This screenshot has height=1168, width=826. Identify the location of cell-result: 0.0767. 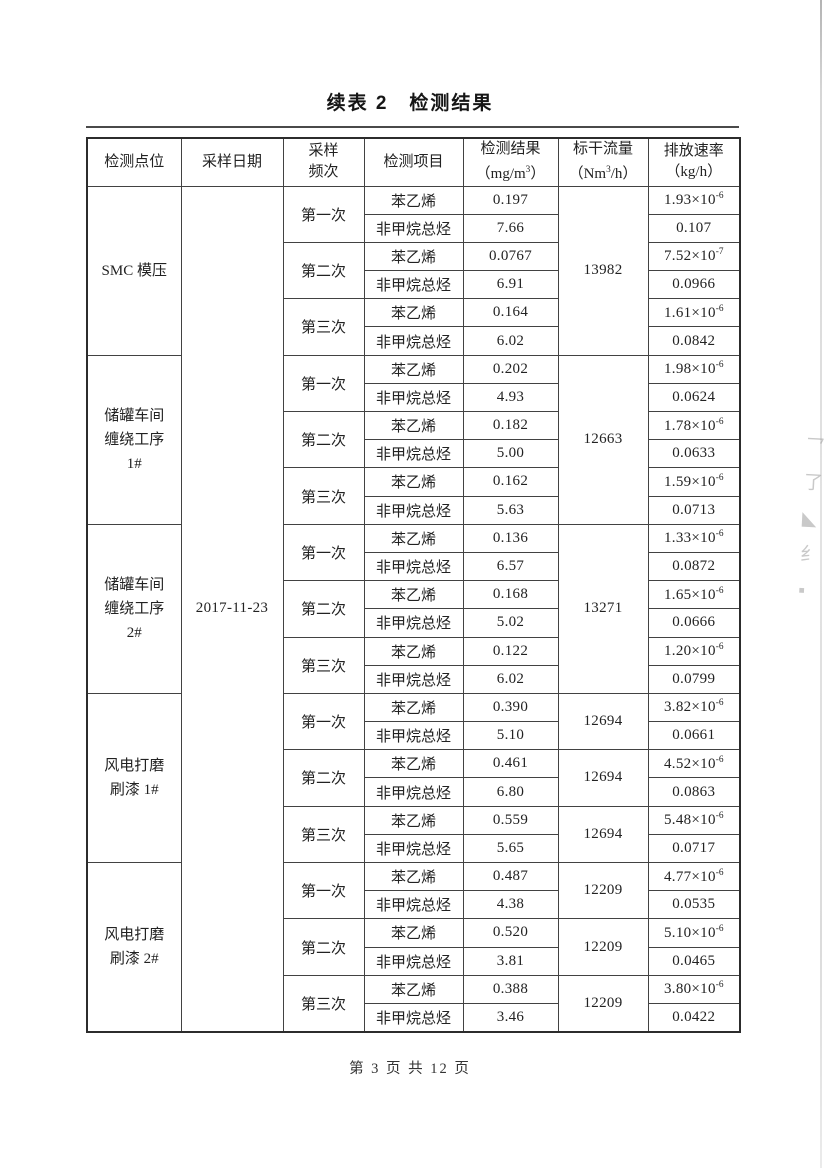
(510, 256).